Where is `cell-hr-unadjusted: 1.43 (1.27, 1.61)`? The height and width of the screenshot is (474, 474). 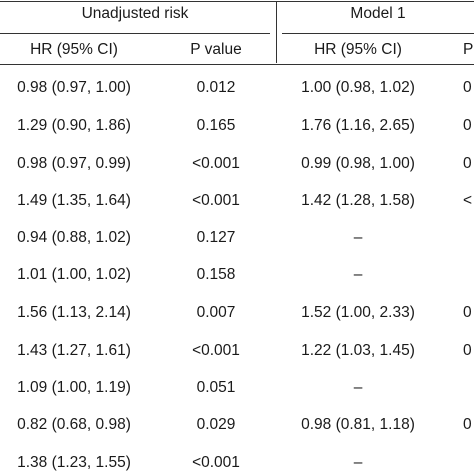
cell-hr-unadjusted: 1.43 (1.27, 1.61) is located at coordinates (74, 350).